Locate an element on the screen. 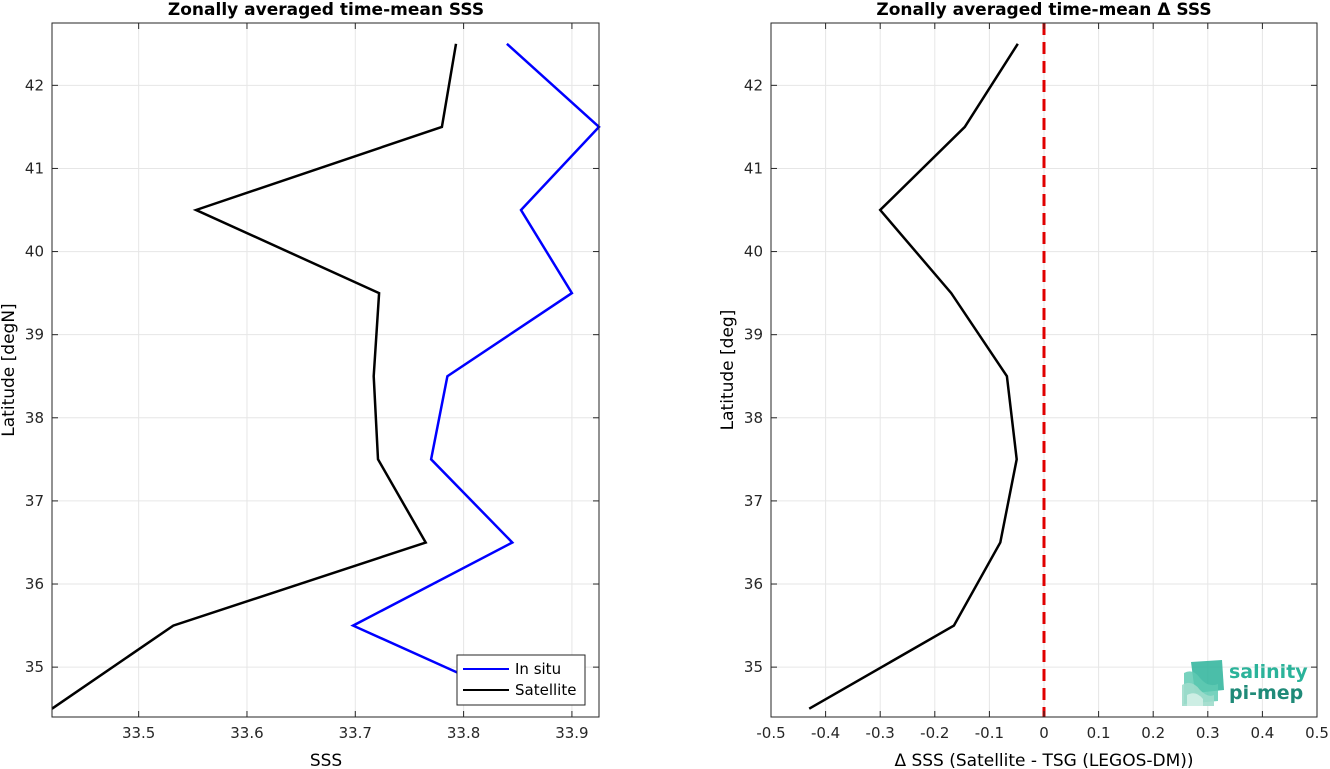 This screenshot has width=1330, height=769. salinity-pi-mep-logo: salinity pi-mep is located at coordinates (1245, 683).